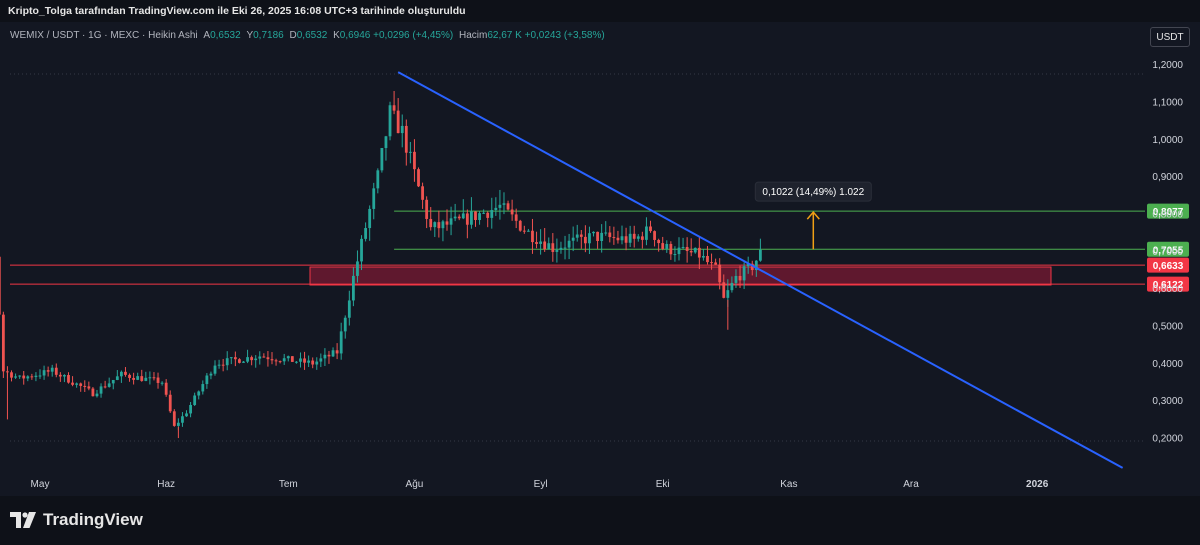 This screenshot has width=1200, height=545. I want to click on measure-label-box, so click(813, 191).